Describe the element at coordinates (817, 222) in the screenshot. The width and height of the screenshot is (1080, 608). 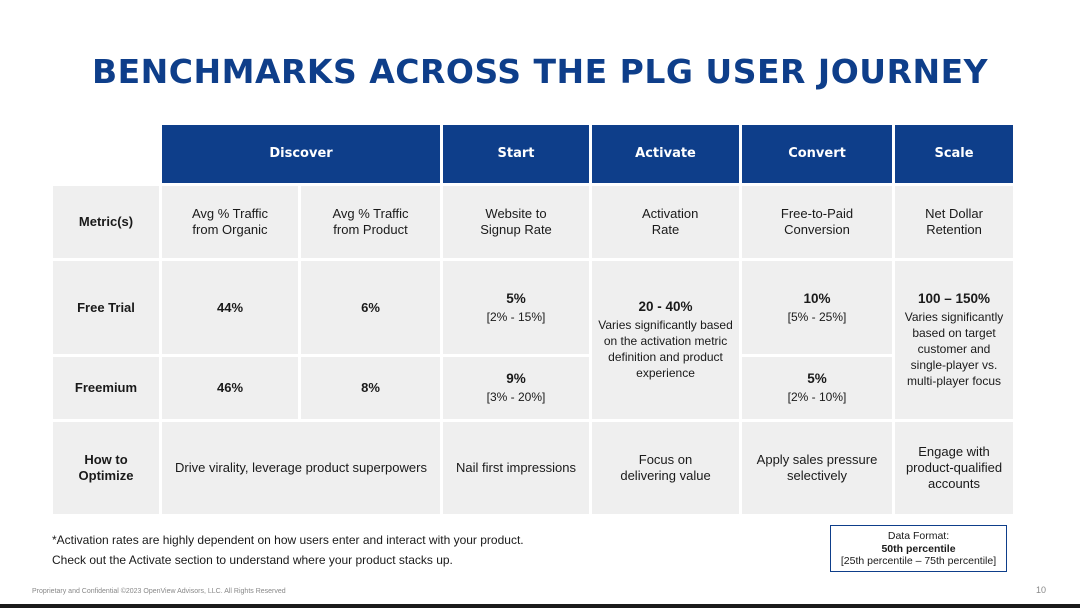
I see `metric-conversion: Free-to-Paid Conversion` at that location.